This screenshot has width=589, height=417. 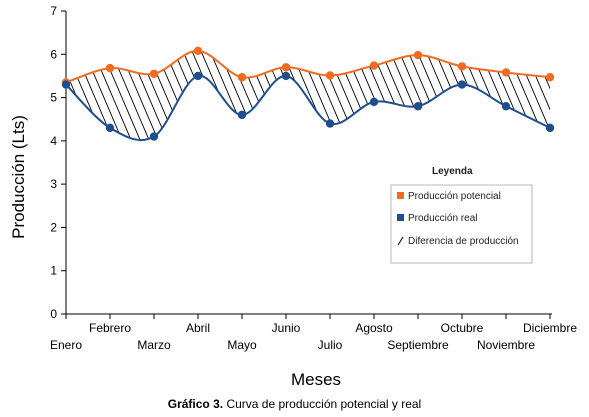 What do you see at coordinates (198, 328) in the screenshot?
I see `x-tick-label: Abril` at bounding box center [198, 328].